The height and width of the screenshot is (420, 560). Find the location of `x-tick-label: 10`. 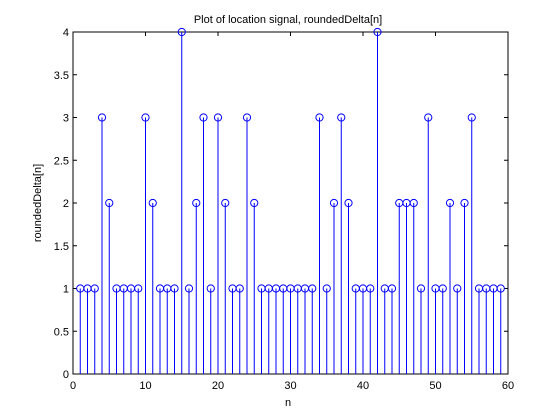

x-tick-label: 10 is located at coordinates (145, 386).